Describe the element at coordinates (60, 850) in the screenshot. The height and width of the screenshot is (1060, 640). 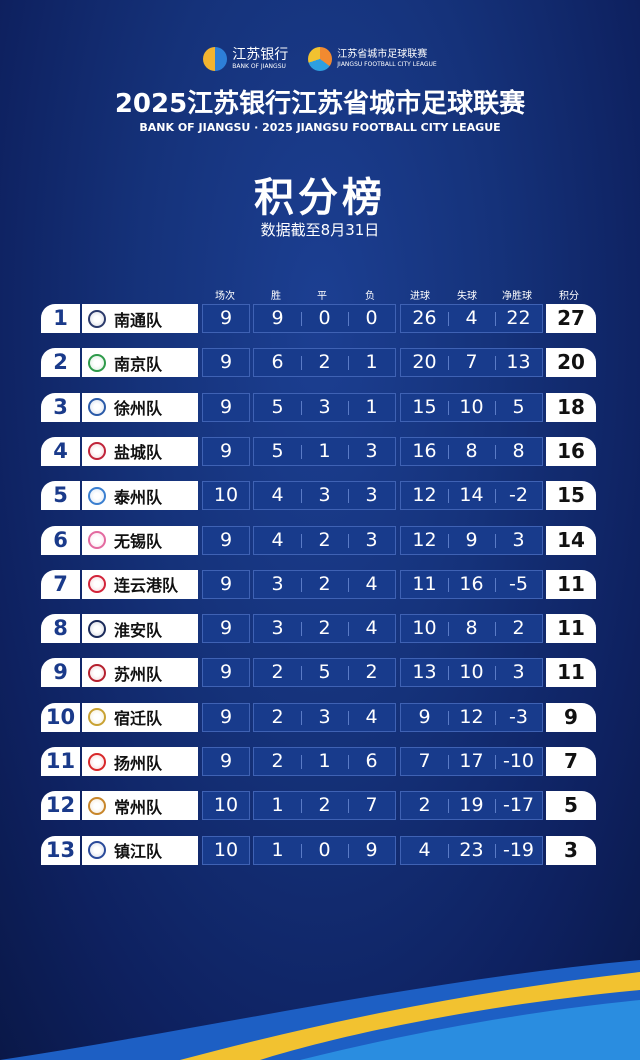
I see `rank: 13` at that location.